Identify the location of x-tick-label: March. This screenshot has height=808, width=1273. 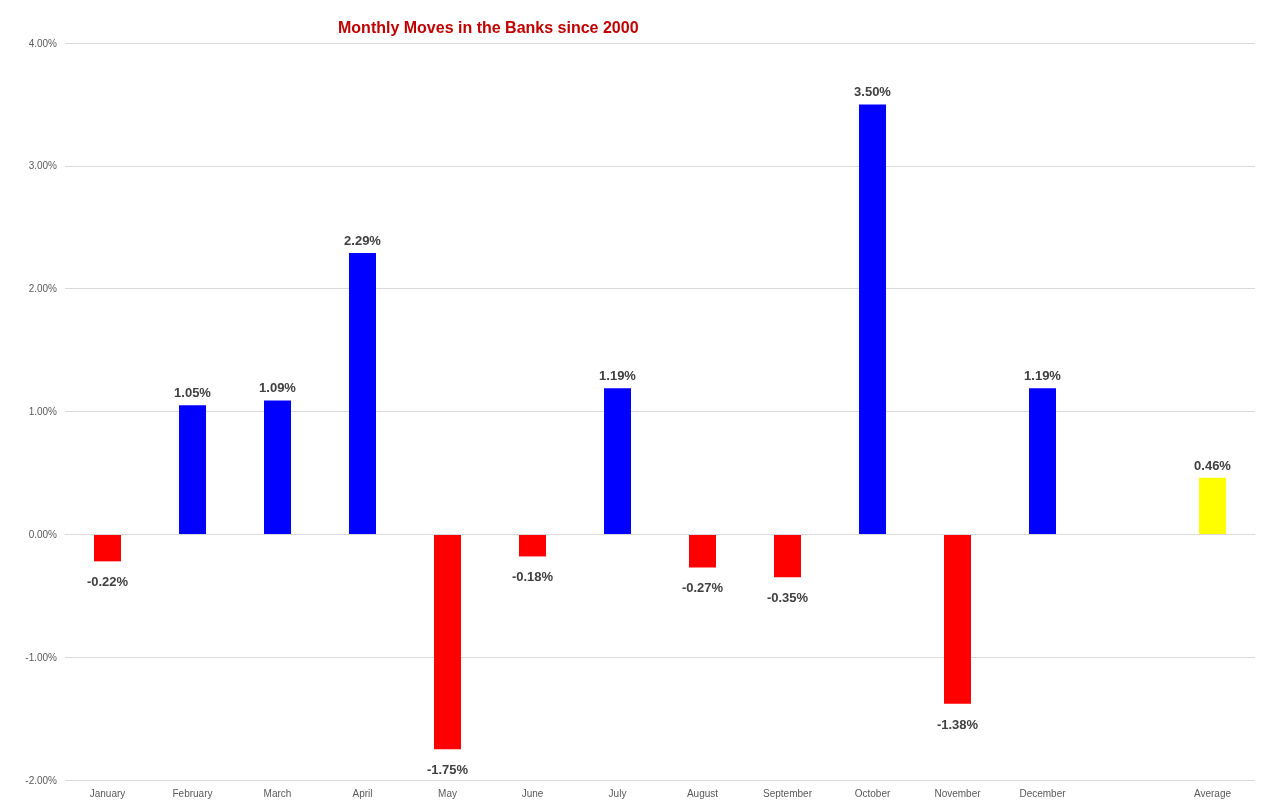
(277, 793).